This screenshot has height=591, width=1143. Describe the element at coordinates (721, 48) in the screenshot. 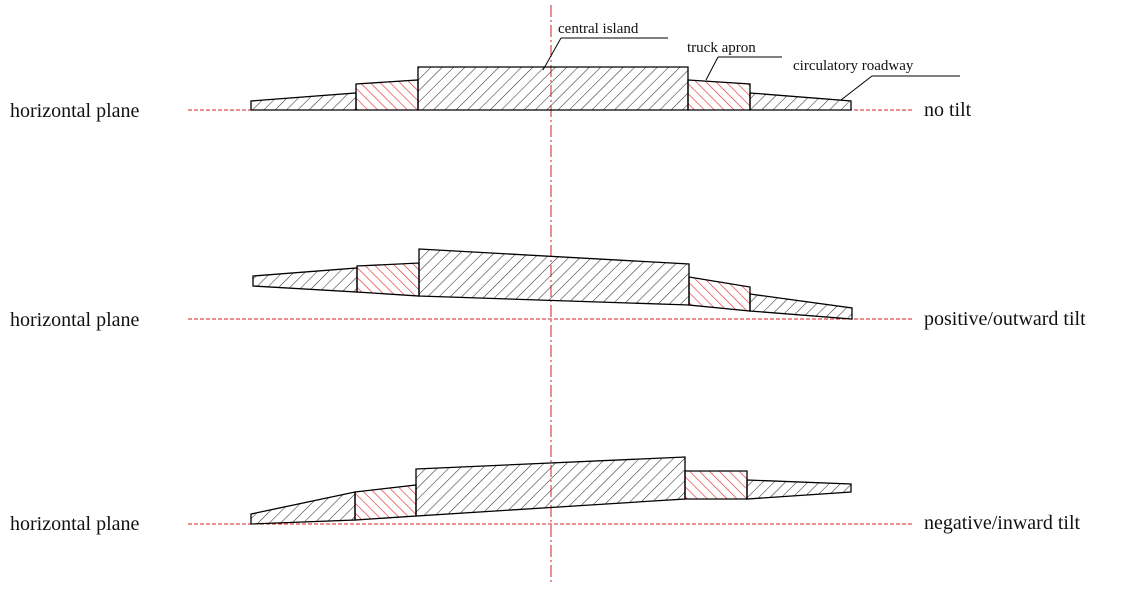

I see `truck-apron-label: truck apron` at that location.